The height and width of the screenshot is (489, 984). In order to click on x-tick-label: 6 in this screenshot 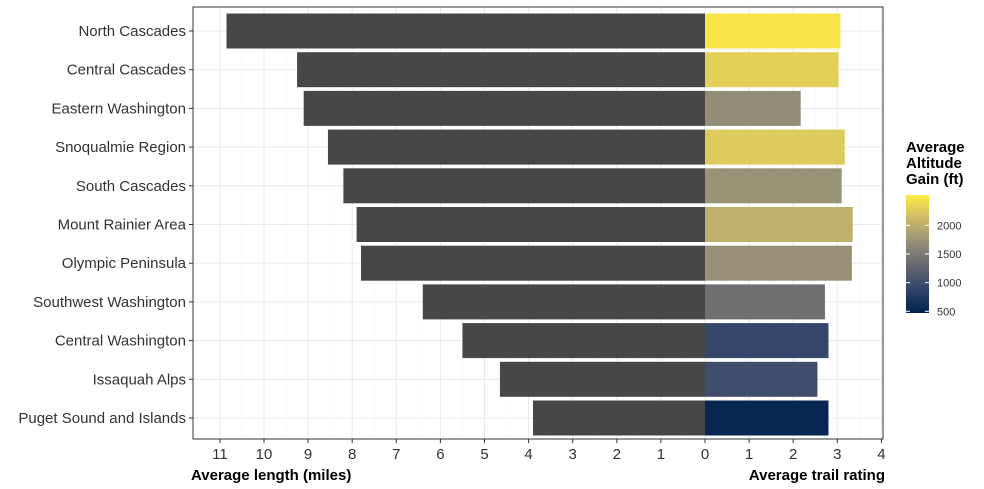, I will do `click(440, 454)`.